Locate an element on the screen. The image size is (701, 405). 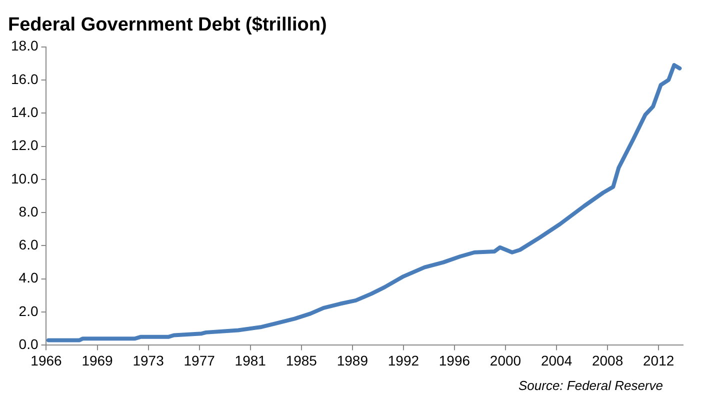
y-tick-label: 14.0 is located at coordinates (24, 112).